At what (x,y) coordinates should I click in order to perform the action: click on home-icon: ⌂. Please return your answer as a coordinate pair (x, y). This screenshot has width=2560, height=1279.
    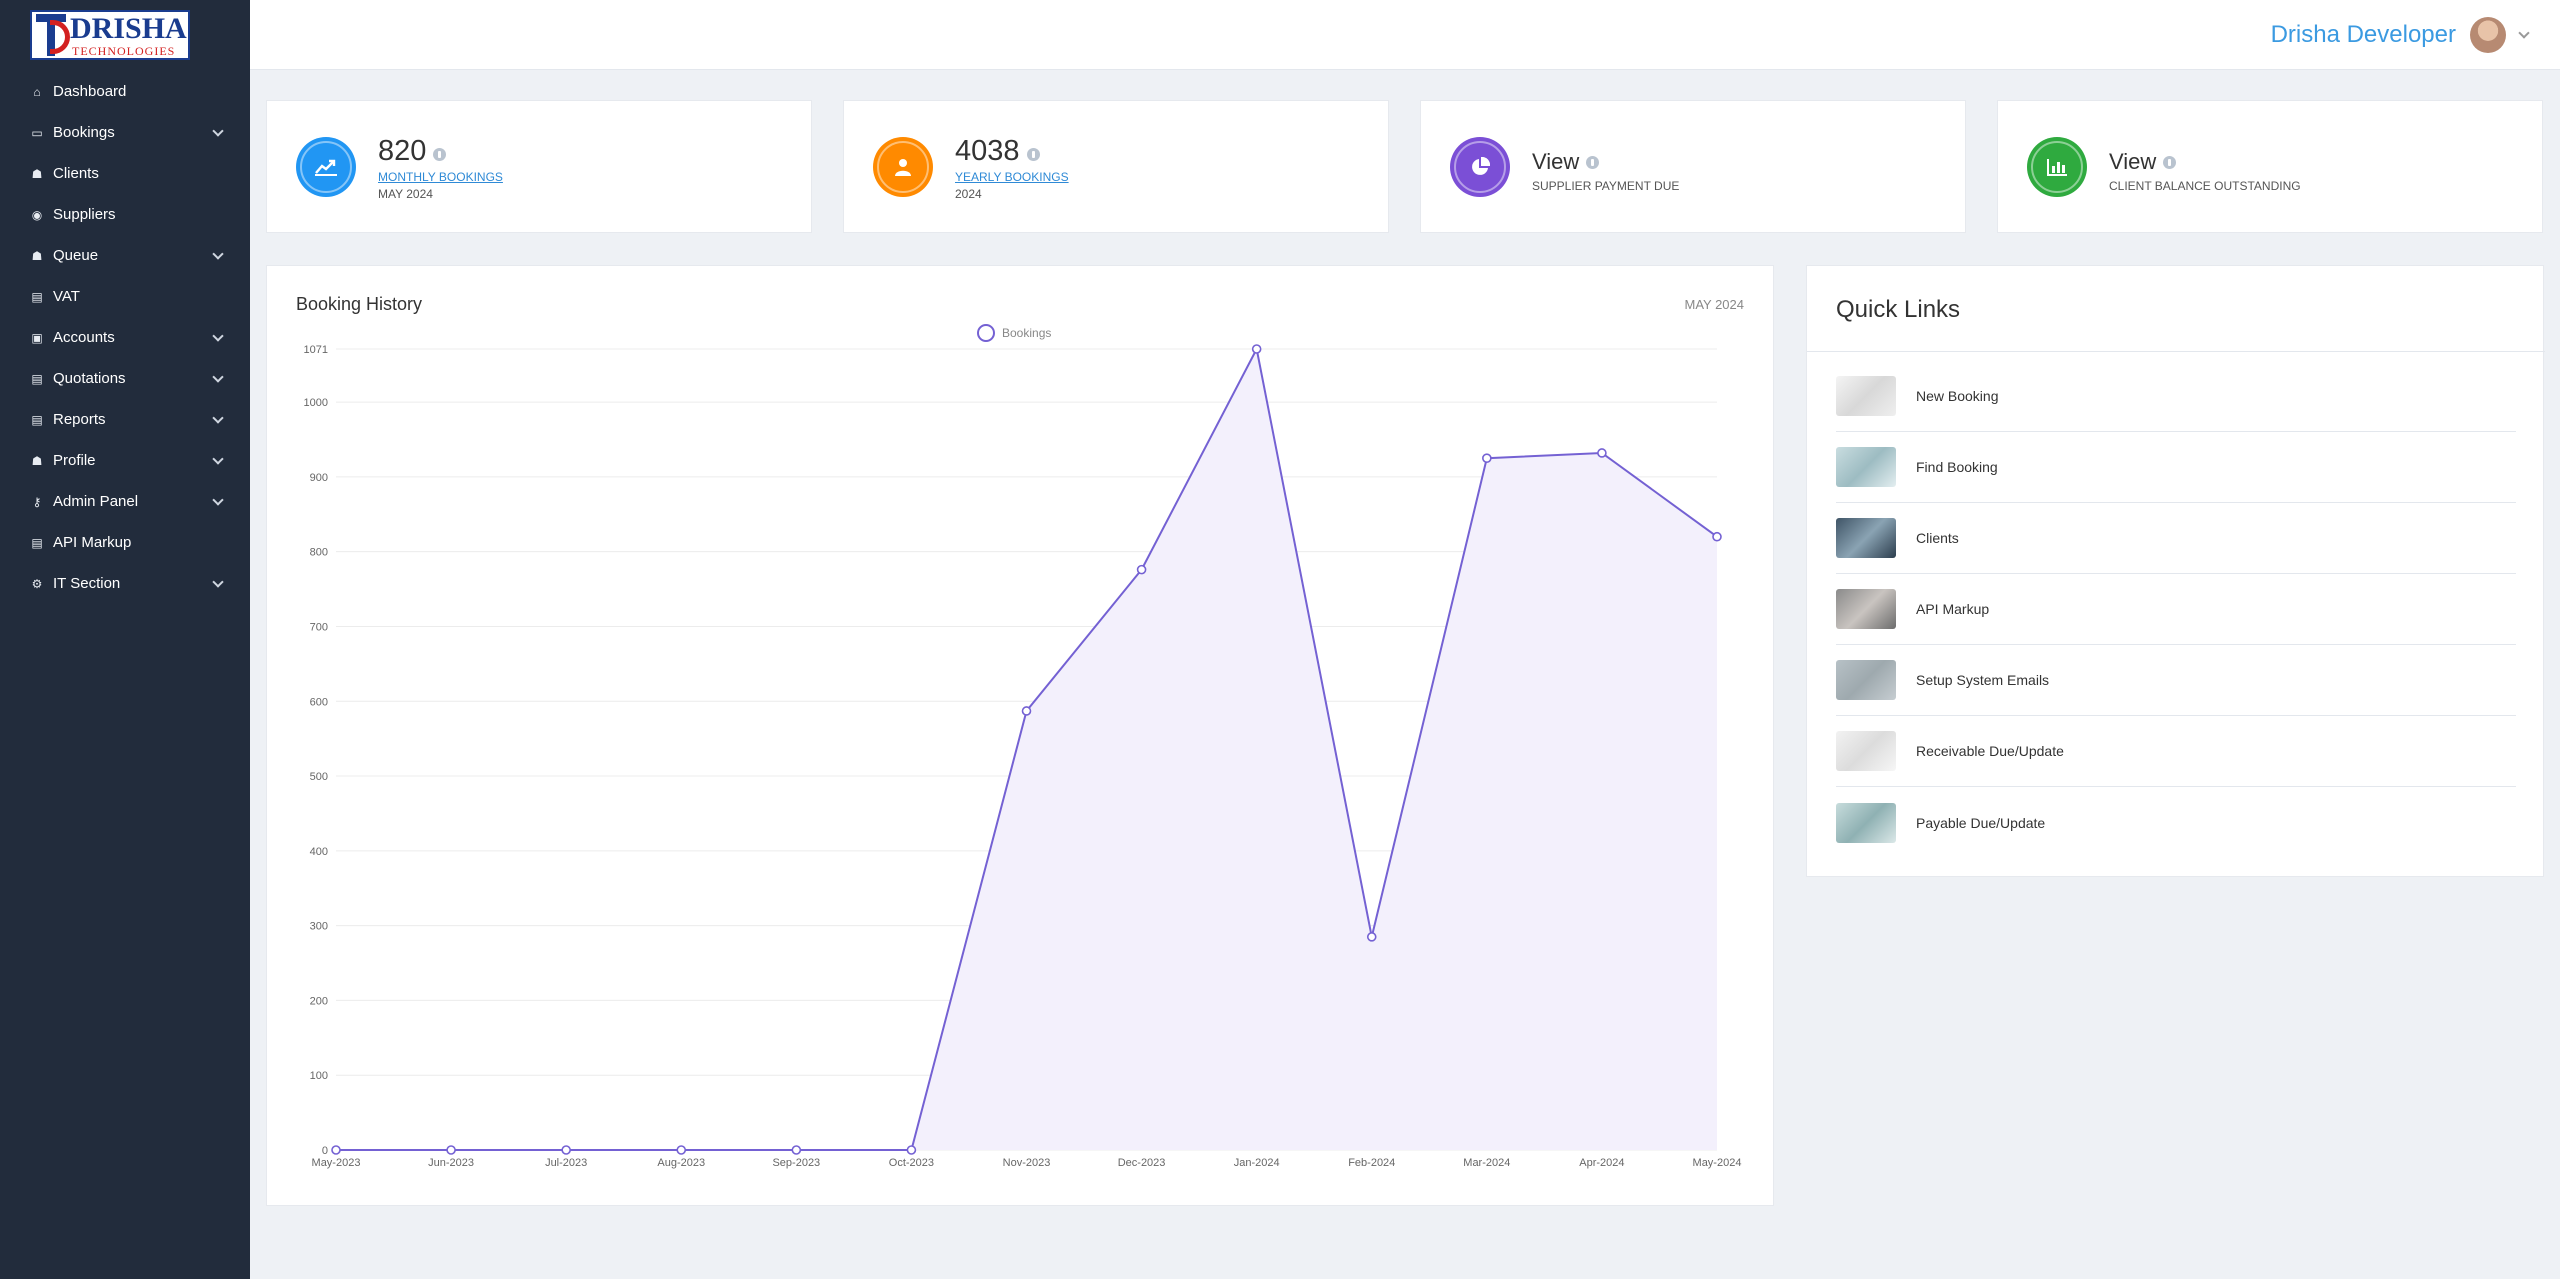
    Looking at the image, I should click on (37, 91).